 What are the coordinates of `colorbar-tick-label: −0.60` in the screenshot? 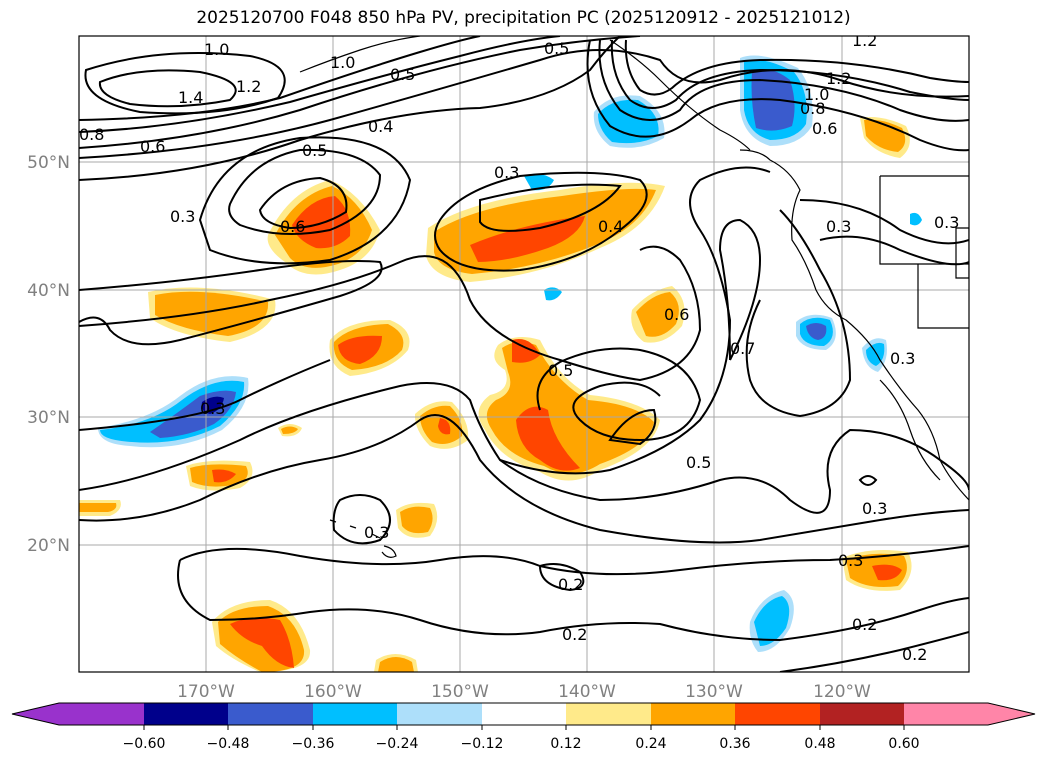 It's located at (144, 744).